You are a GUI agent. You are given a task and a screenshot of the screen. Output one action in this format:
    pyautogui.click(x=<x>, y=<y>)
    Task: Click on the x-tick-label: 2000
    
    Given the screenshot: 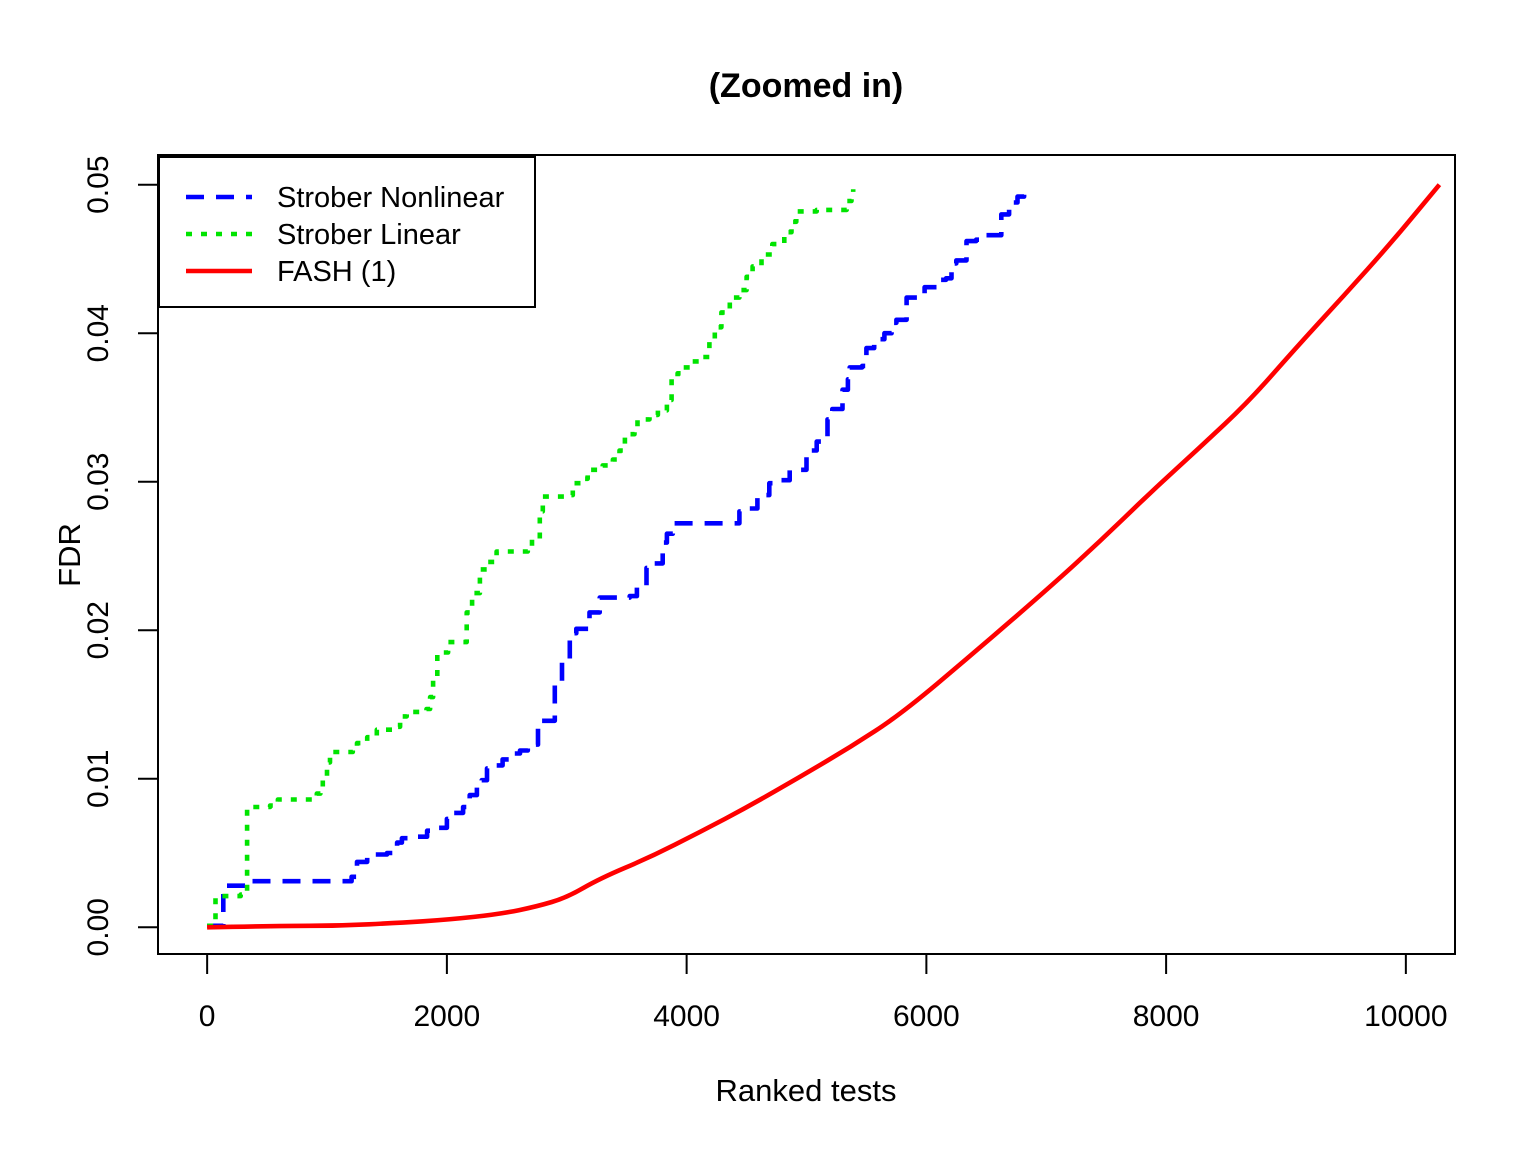 What is the action you would take?
    pyautogui.click(x=447, y=1016)
    